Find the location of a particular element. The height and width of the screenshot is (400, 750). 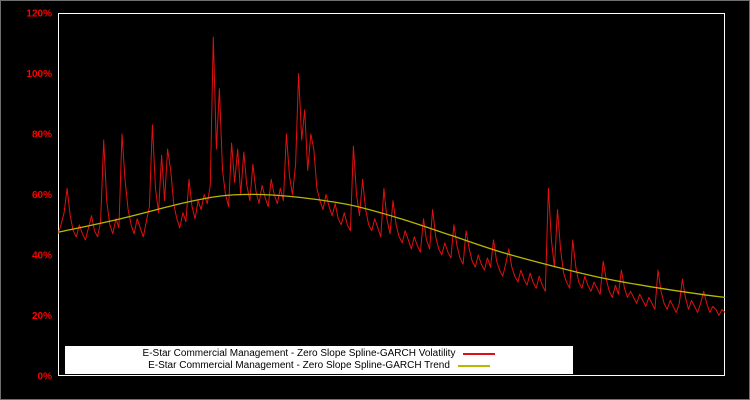

y-axis-tick-label: 100% is located at coordinates (39, 74).